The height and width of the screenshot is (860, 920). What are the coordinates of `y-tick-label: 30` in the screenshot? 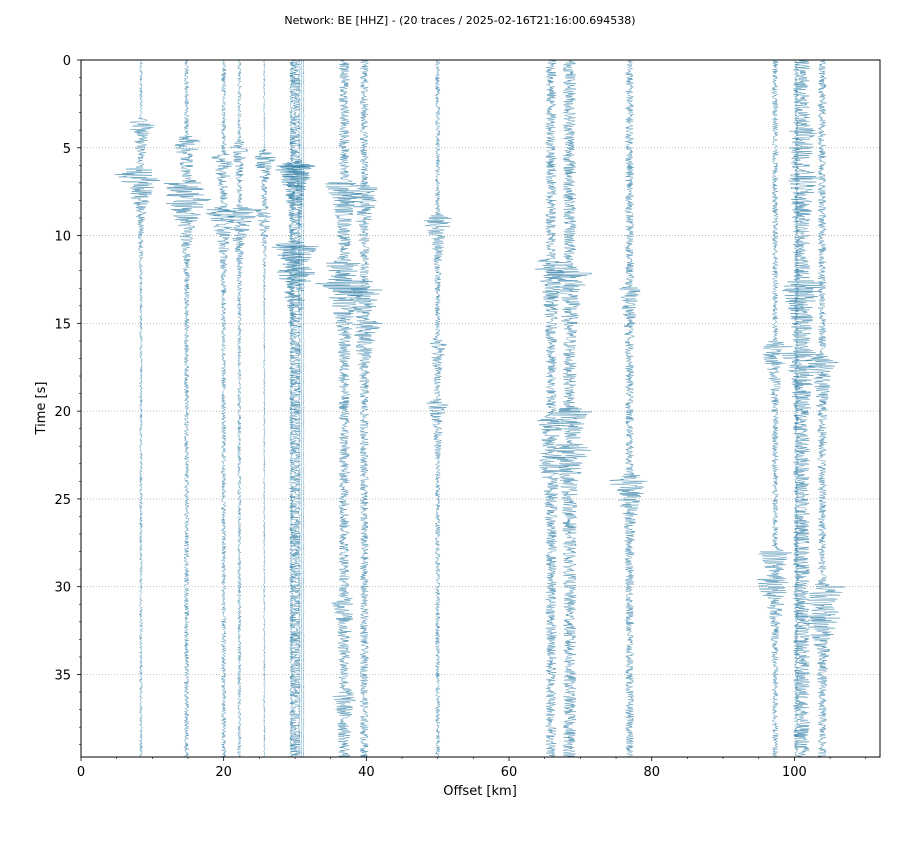 It's located at (62, 588).